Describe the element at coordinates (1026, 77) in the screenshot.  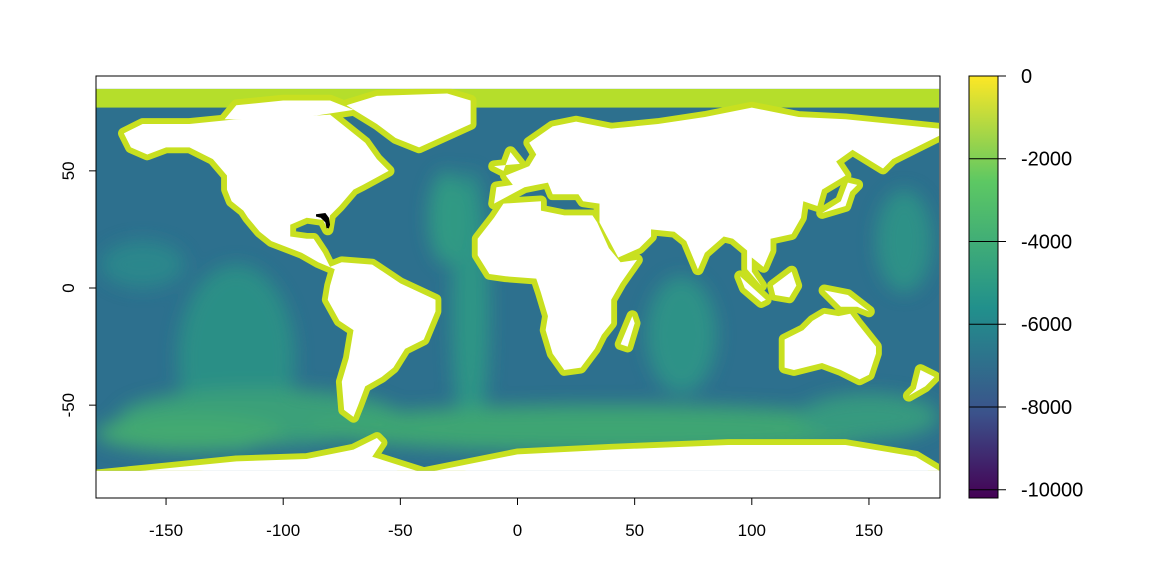
I see `colorbar-tick-label: 0` at that location.